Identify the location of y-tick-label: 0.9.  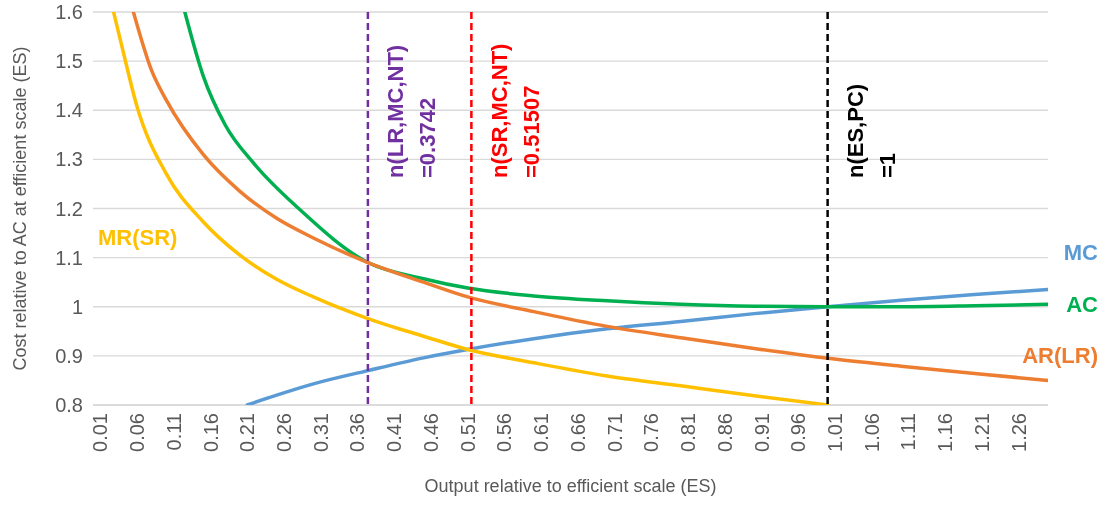
(69, 355).